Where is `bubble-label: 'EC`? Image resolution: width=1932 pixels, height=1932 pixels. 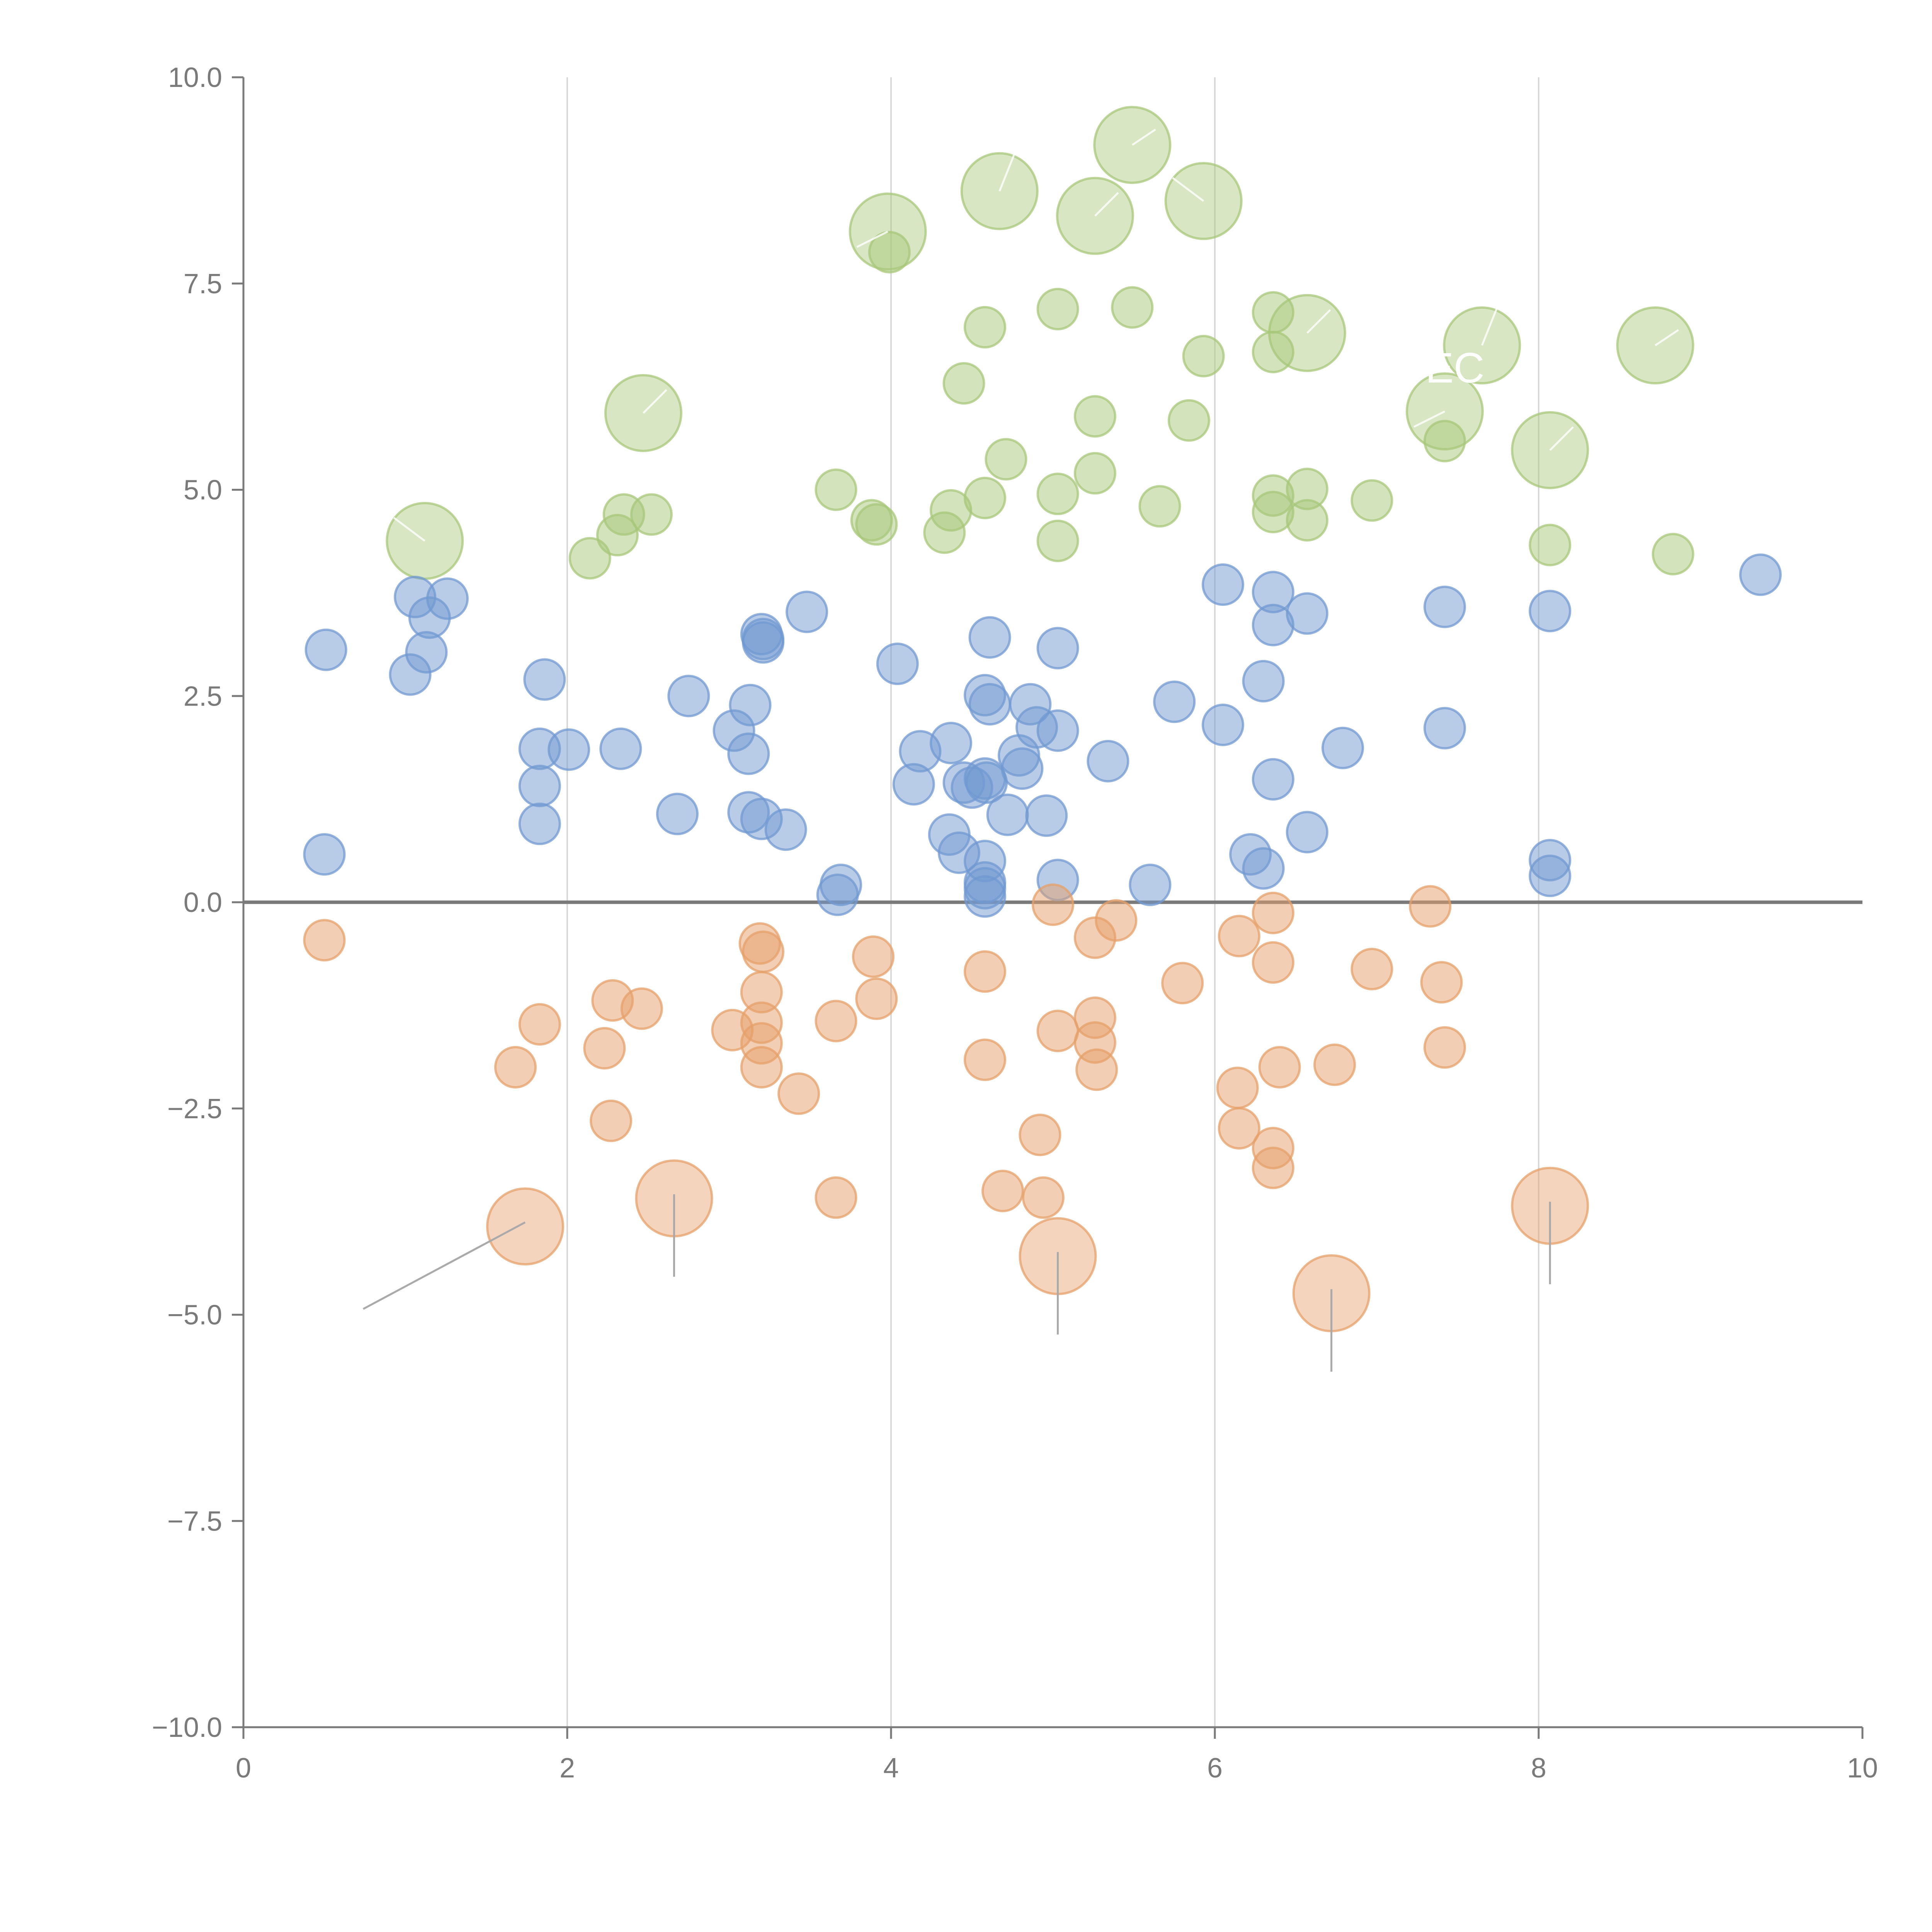
bubble-label: 'EC is located at coordinates (1451, 368).